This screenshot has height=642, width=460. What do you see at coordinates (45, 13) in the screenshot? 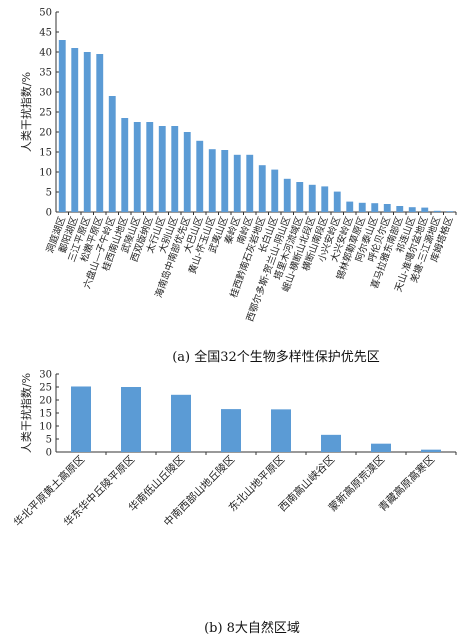
I see `y-tick-label: 50` at bounding box center [45, 13].